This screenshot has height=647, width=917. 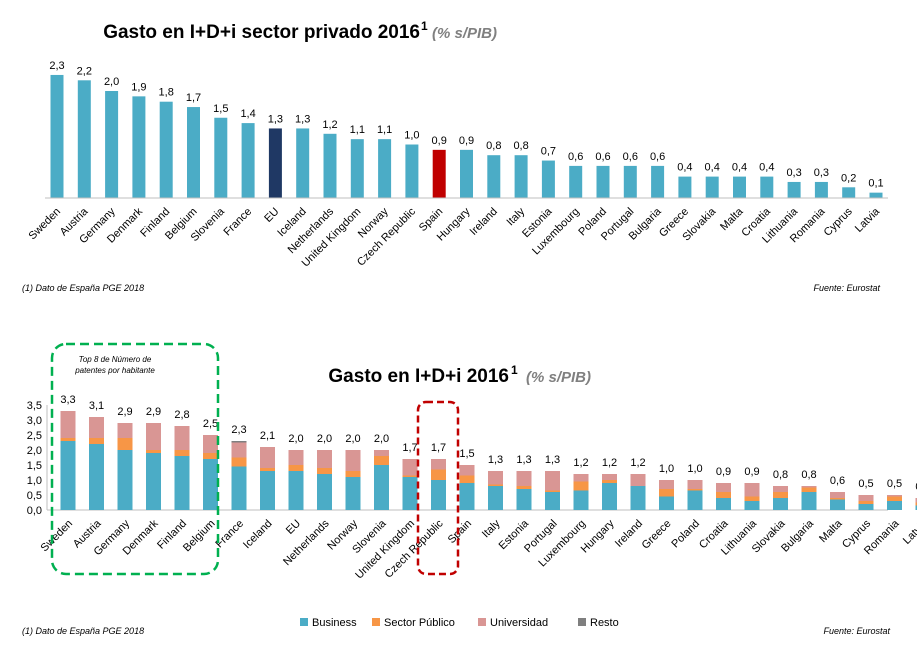 What do you see at coordinates (210, 424) in the screenshot?
I see `bottom-value-label-belgium: 2,5` at bounding box center [210, 424].